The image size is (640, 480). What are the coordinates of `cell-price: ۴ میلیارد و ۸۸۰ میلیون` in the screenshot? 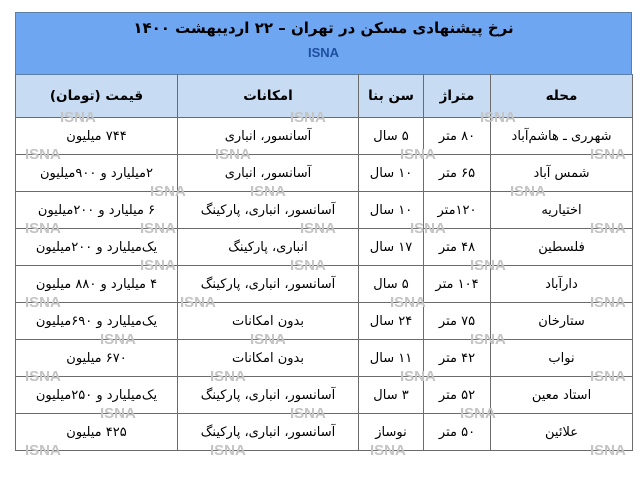 It's located at (96, 284).